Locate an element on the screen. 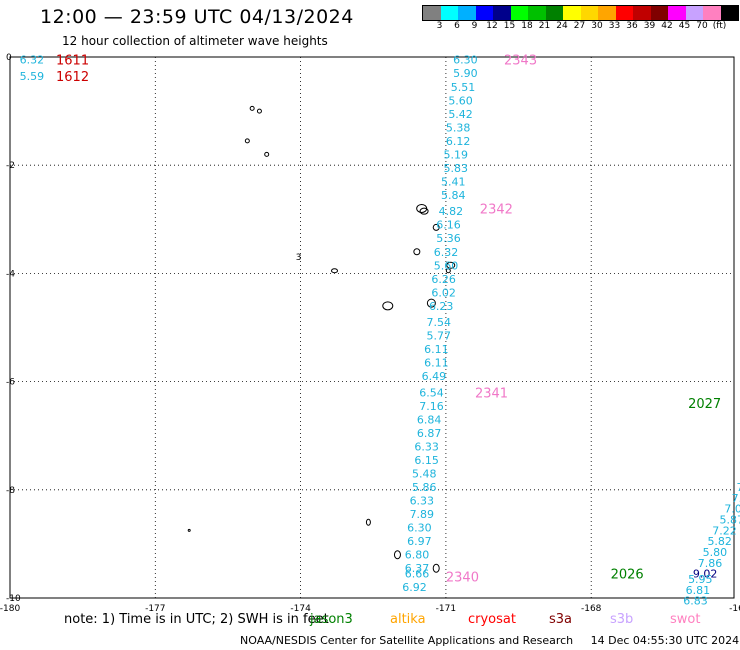 The width and height of the screenshot is (740, 650). wave-height-value: 5.42 is located at coordinates (460, 114).